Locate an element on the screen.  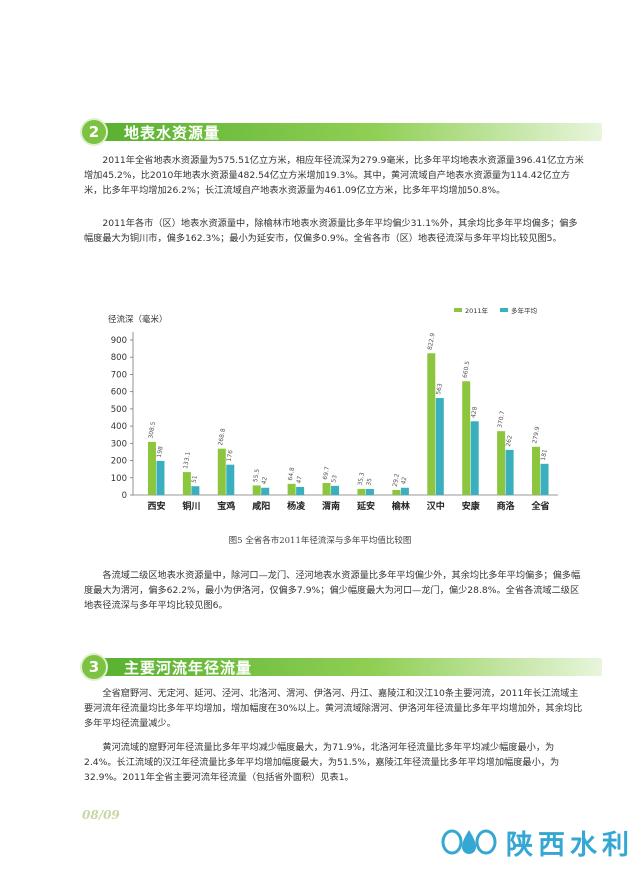
bar-value-label: 563 is located at coordinates (439, 389).